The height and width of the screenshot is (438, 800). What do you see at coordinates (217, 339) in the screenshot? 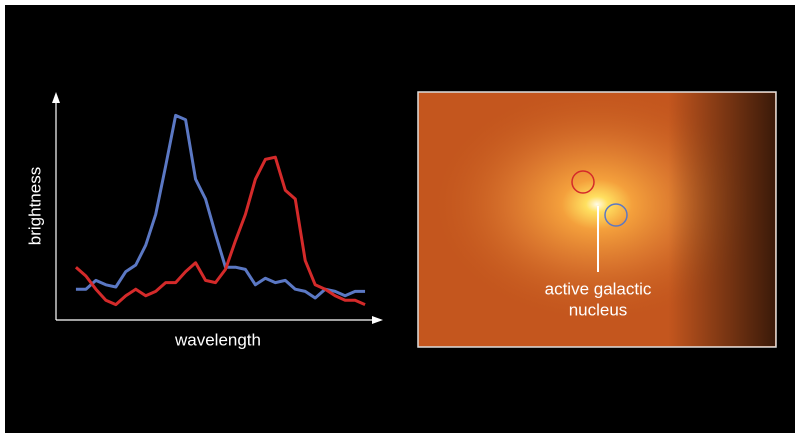
I see `x-axis-label: wavelength` at bounding box center [217, 339].